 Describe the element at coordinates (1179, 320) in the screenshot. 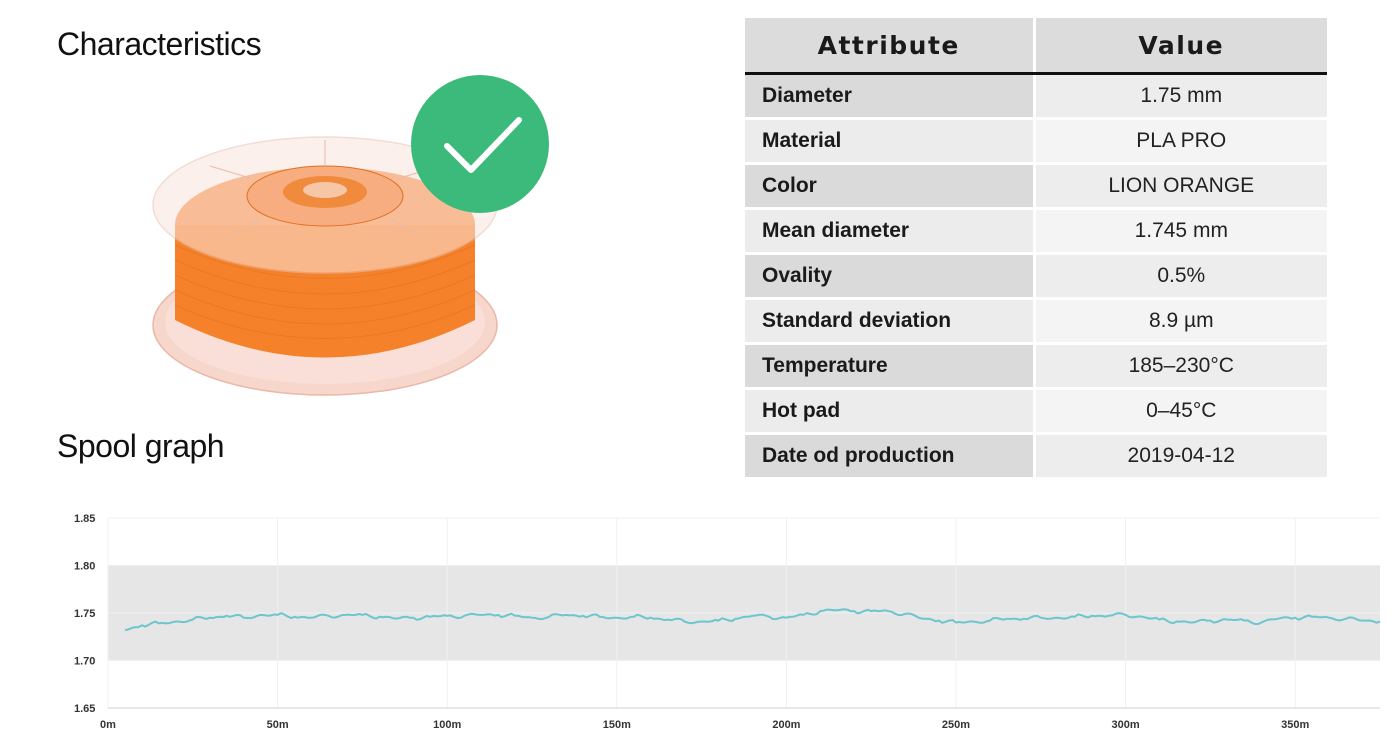

I see `value-cell: 8.9 µm` at that location.